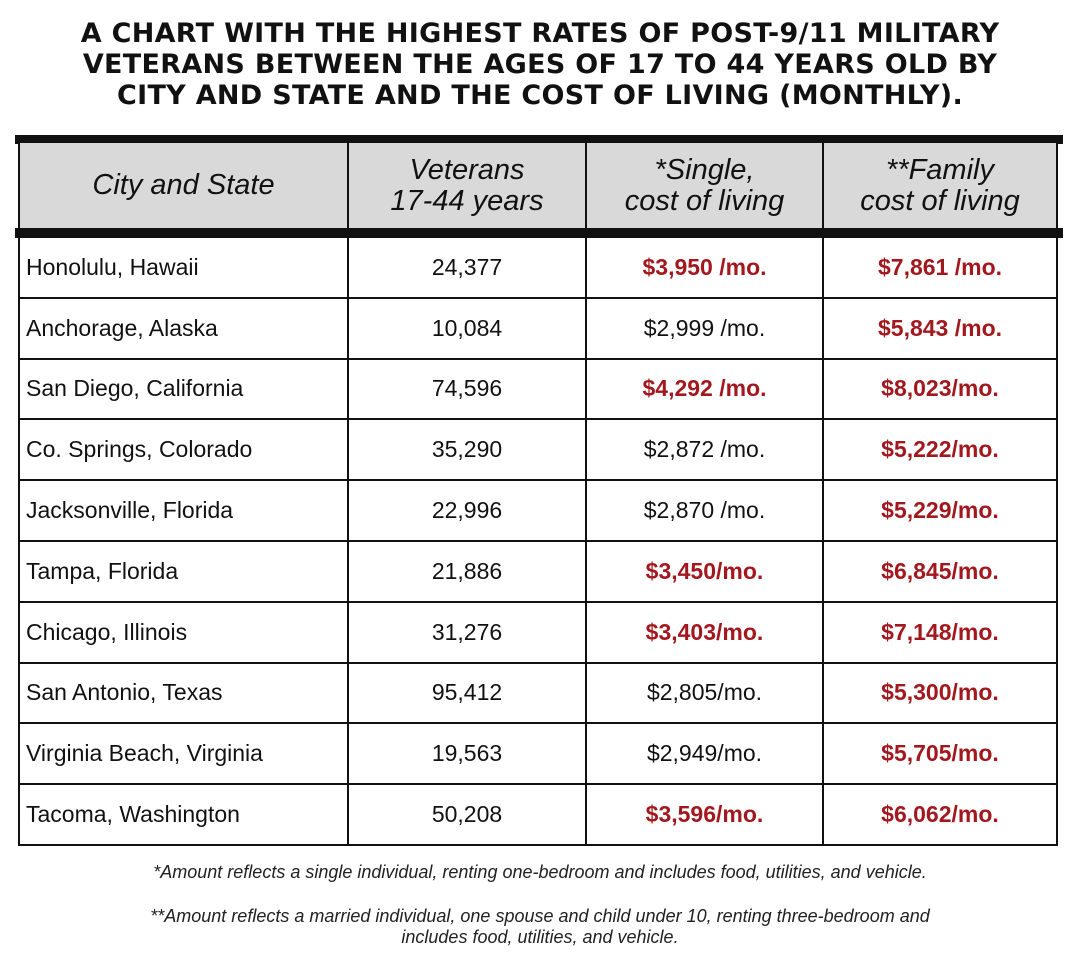 This screenshot has width=1080, height=968. I want to click on family-cost-cell: $5,229/mo., so click(940, 510).